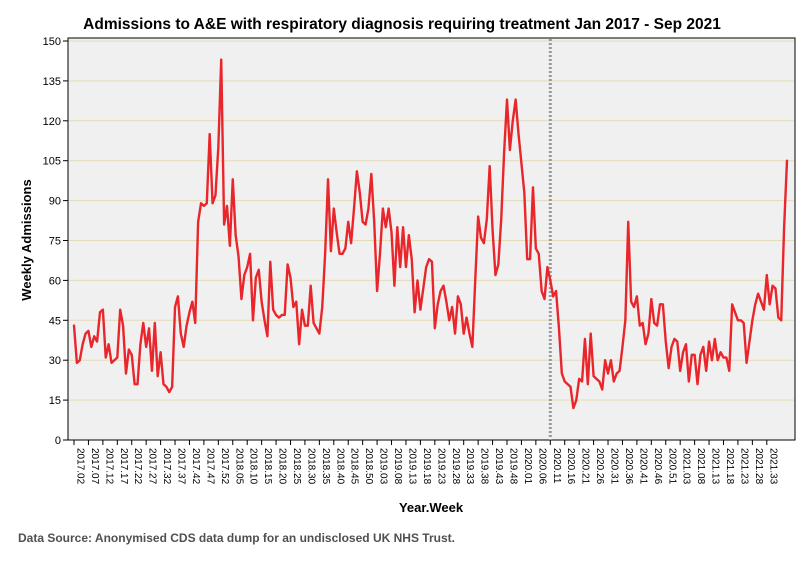 The height and width of the screenshot is (564, 804). I want to click on x-tick-label: 2018.15, so click(267, 466).